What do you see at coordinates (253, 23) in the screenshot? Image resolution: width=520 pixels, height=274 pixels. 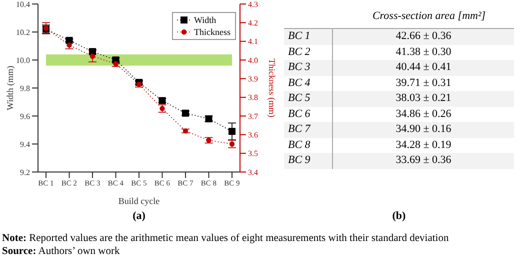 I see `y2-tick-label: 4.2` at bounding box center [253, 23].